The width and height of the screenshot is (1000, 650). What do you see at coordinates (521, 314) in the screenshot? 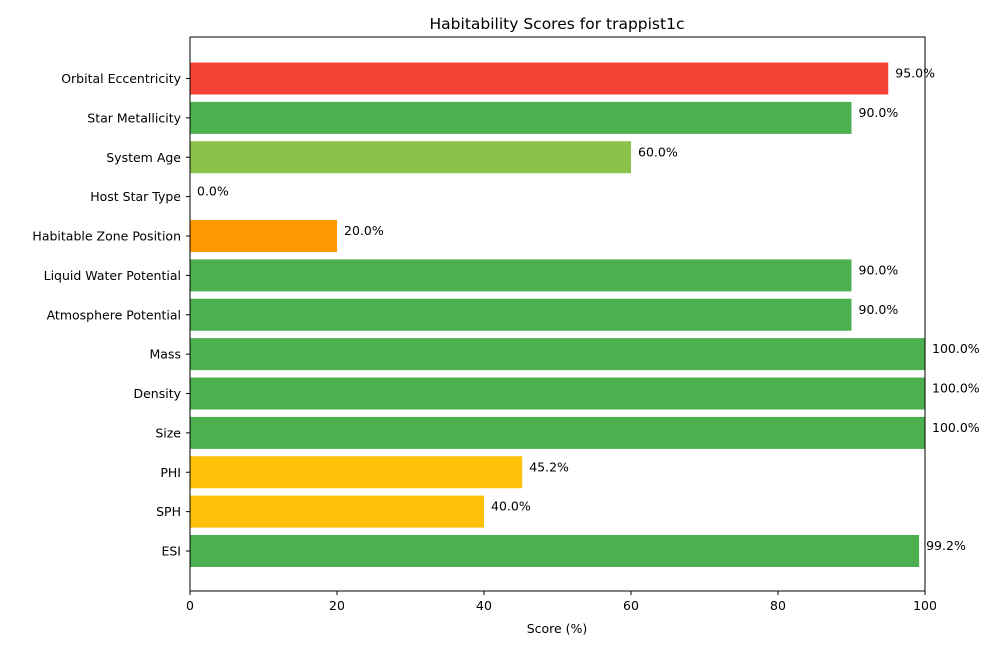
I see `bar-atmosphere-potential` at bounding box center [521, 314].